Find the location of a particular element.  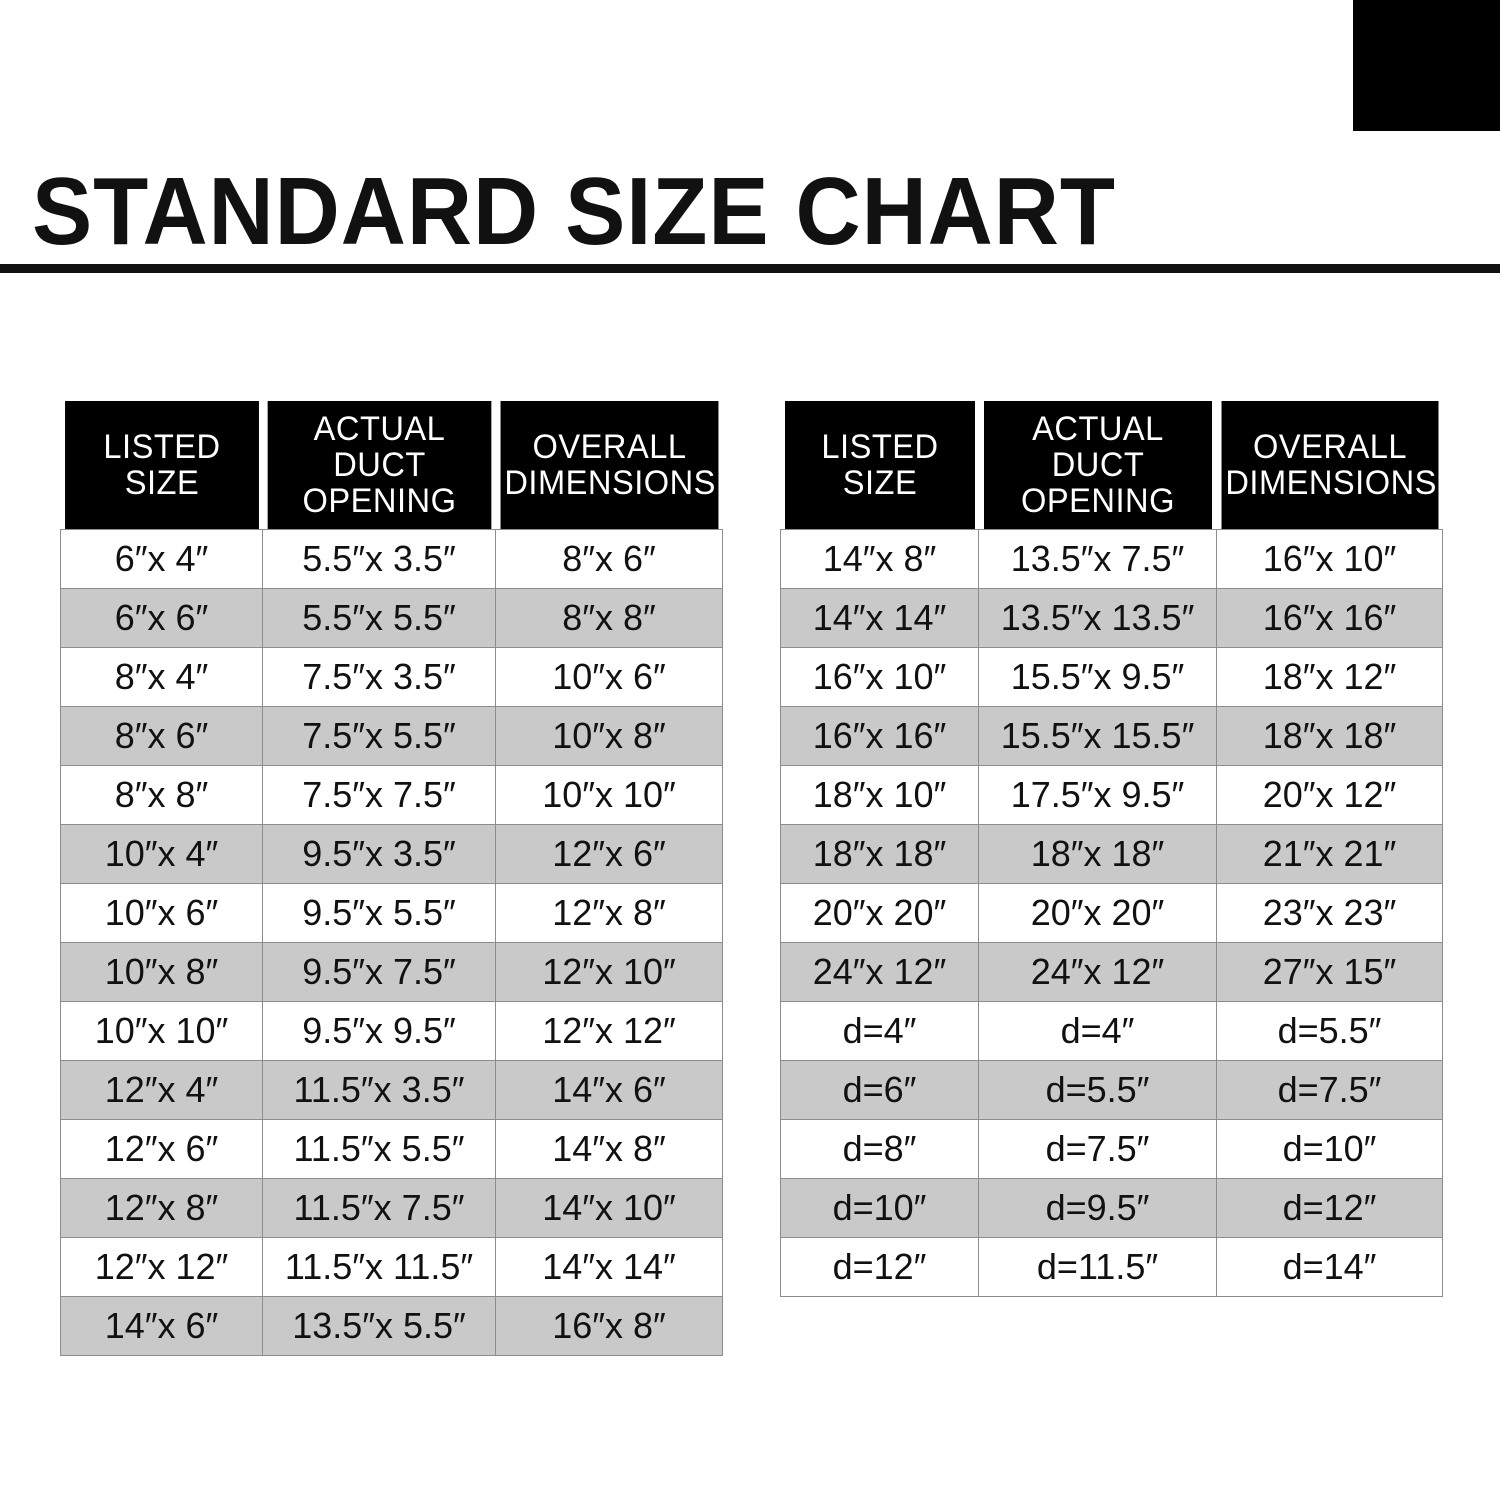

table-cell: 9.5″x 3.5″ is located at coordinates (379, 854).